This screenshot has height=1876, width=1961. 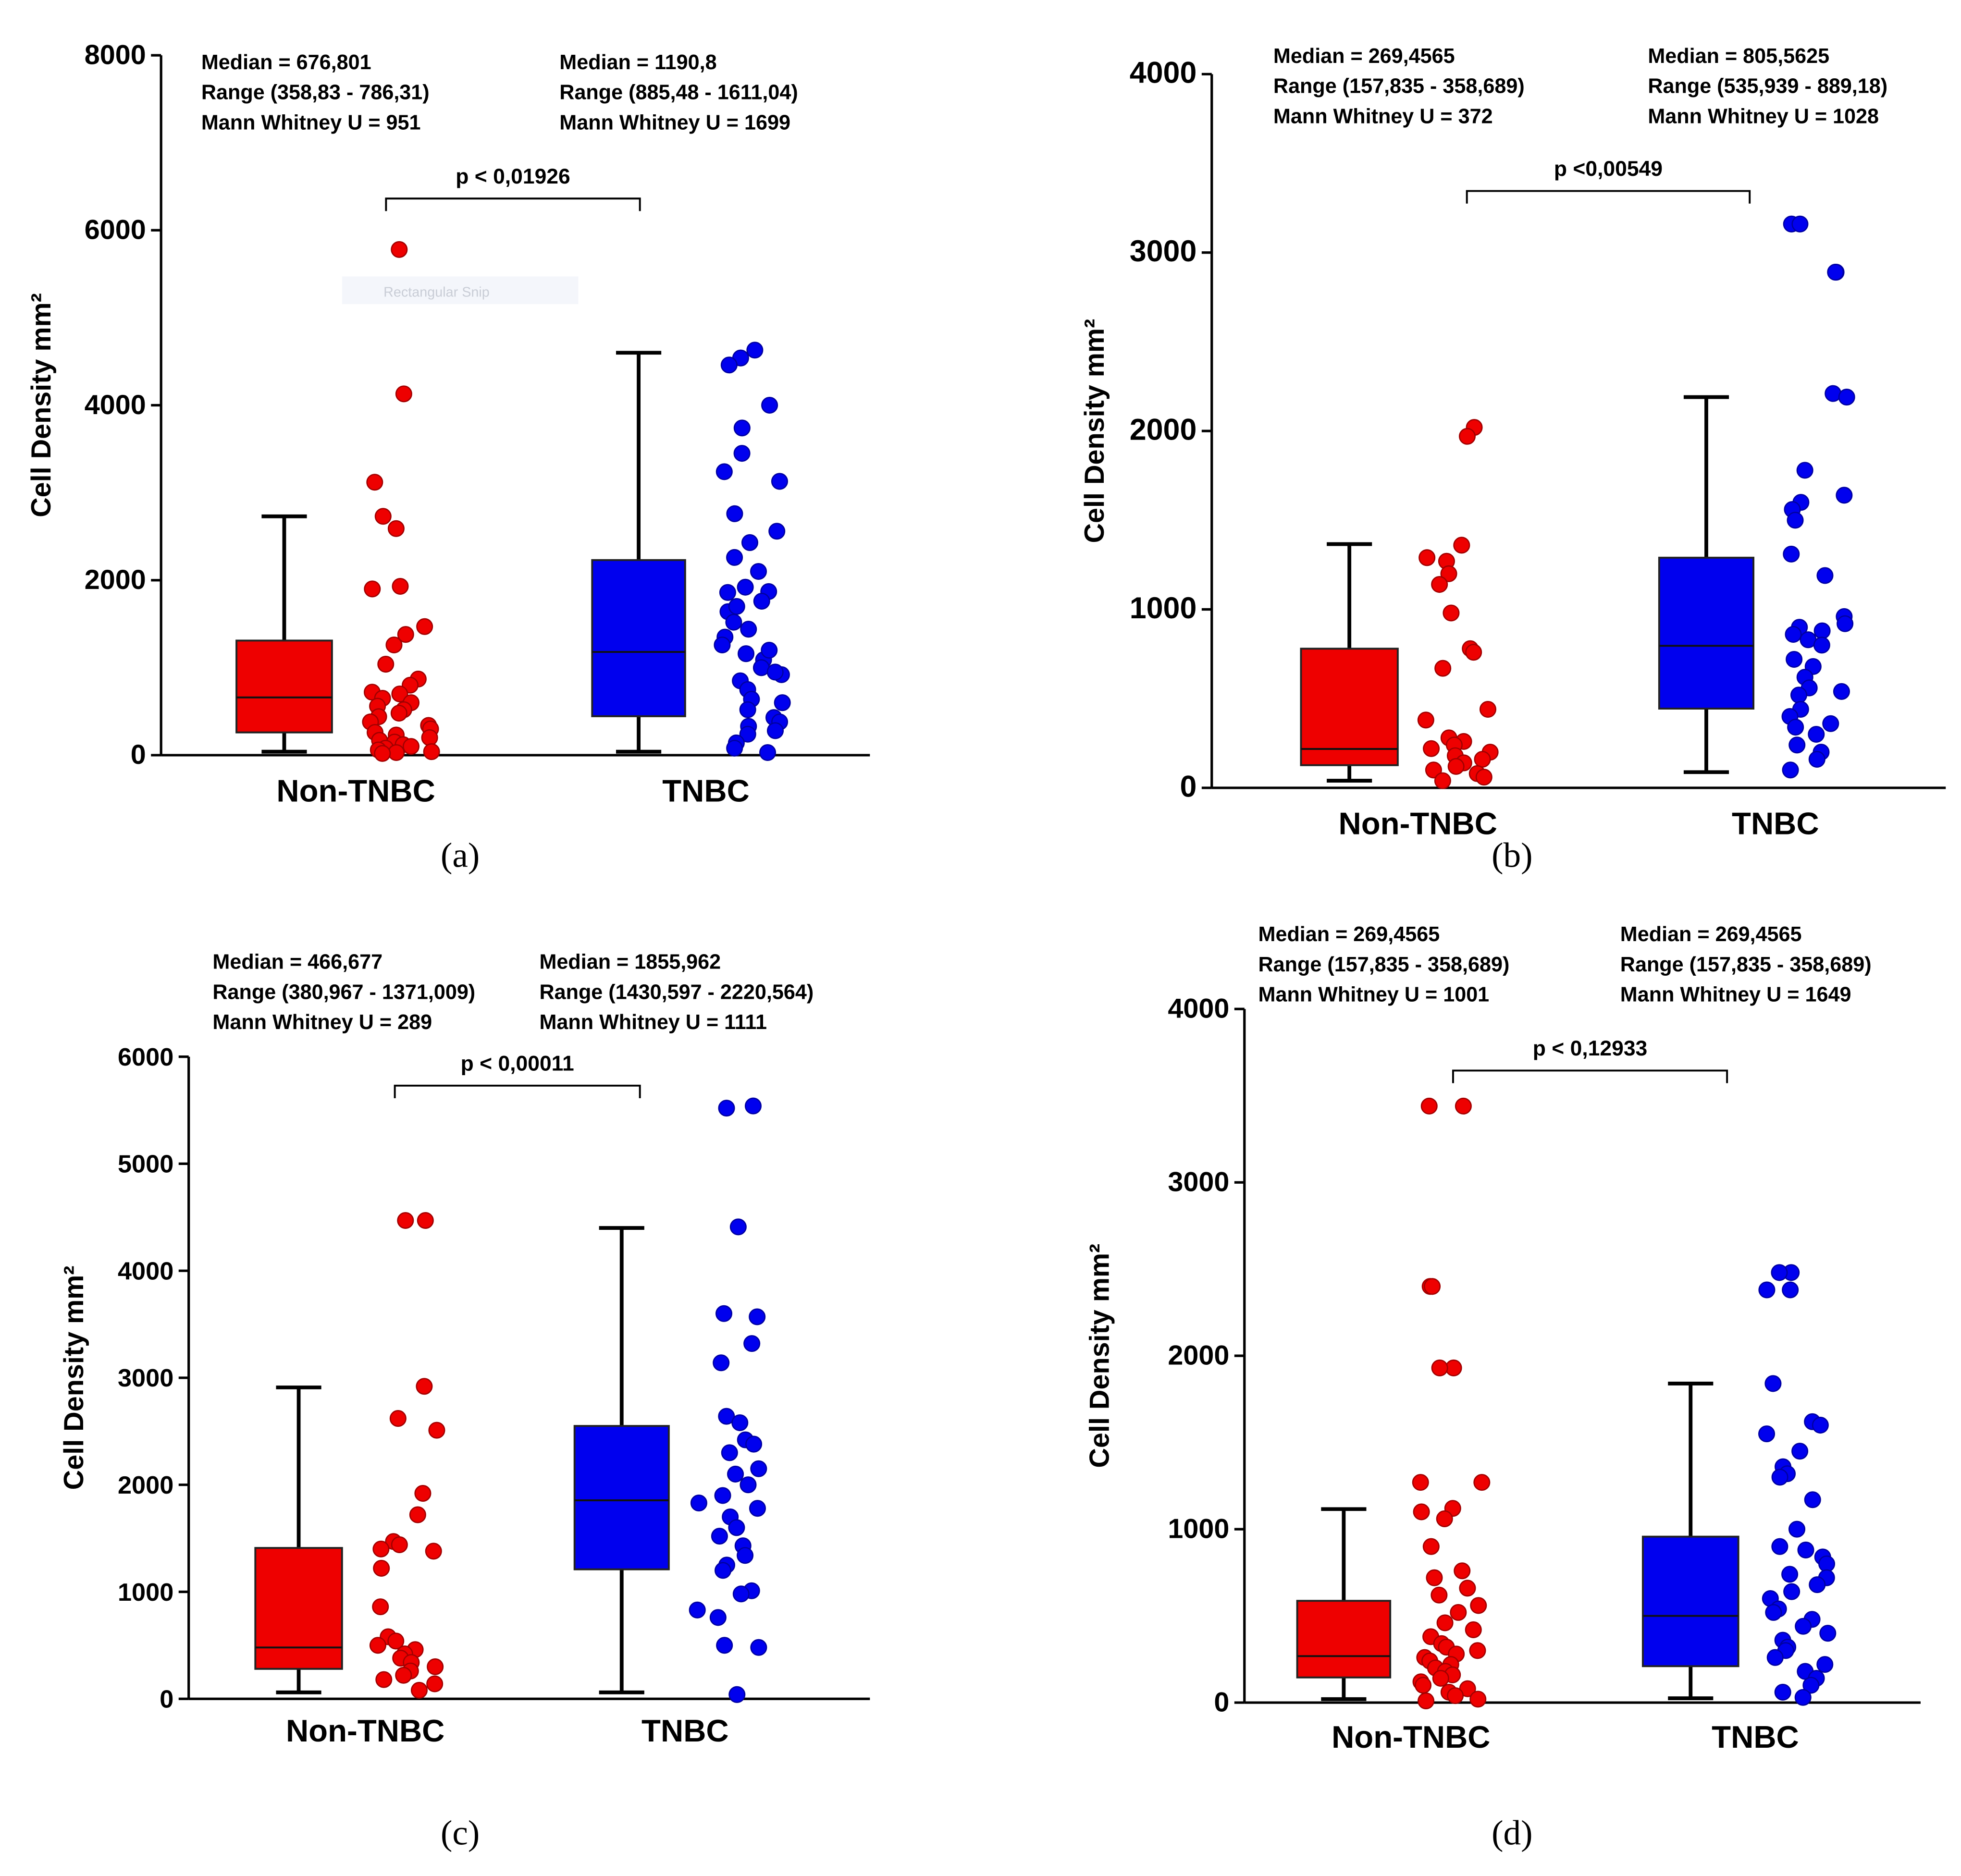 What do you see at coordinates (1608, 169) in the screenshot?
I see `p-value-label: p <0,00549` at bounding box center [1608, 169].